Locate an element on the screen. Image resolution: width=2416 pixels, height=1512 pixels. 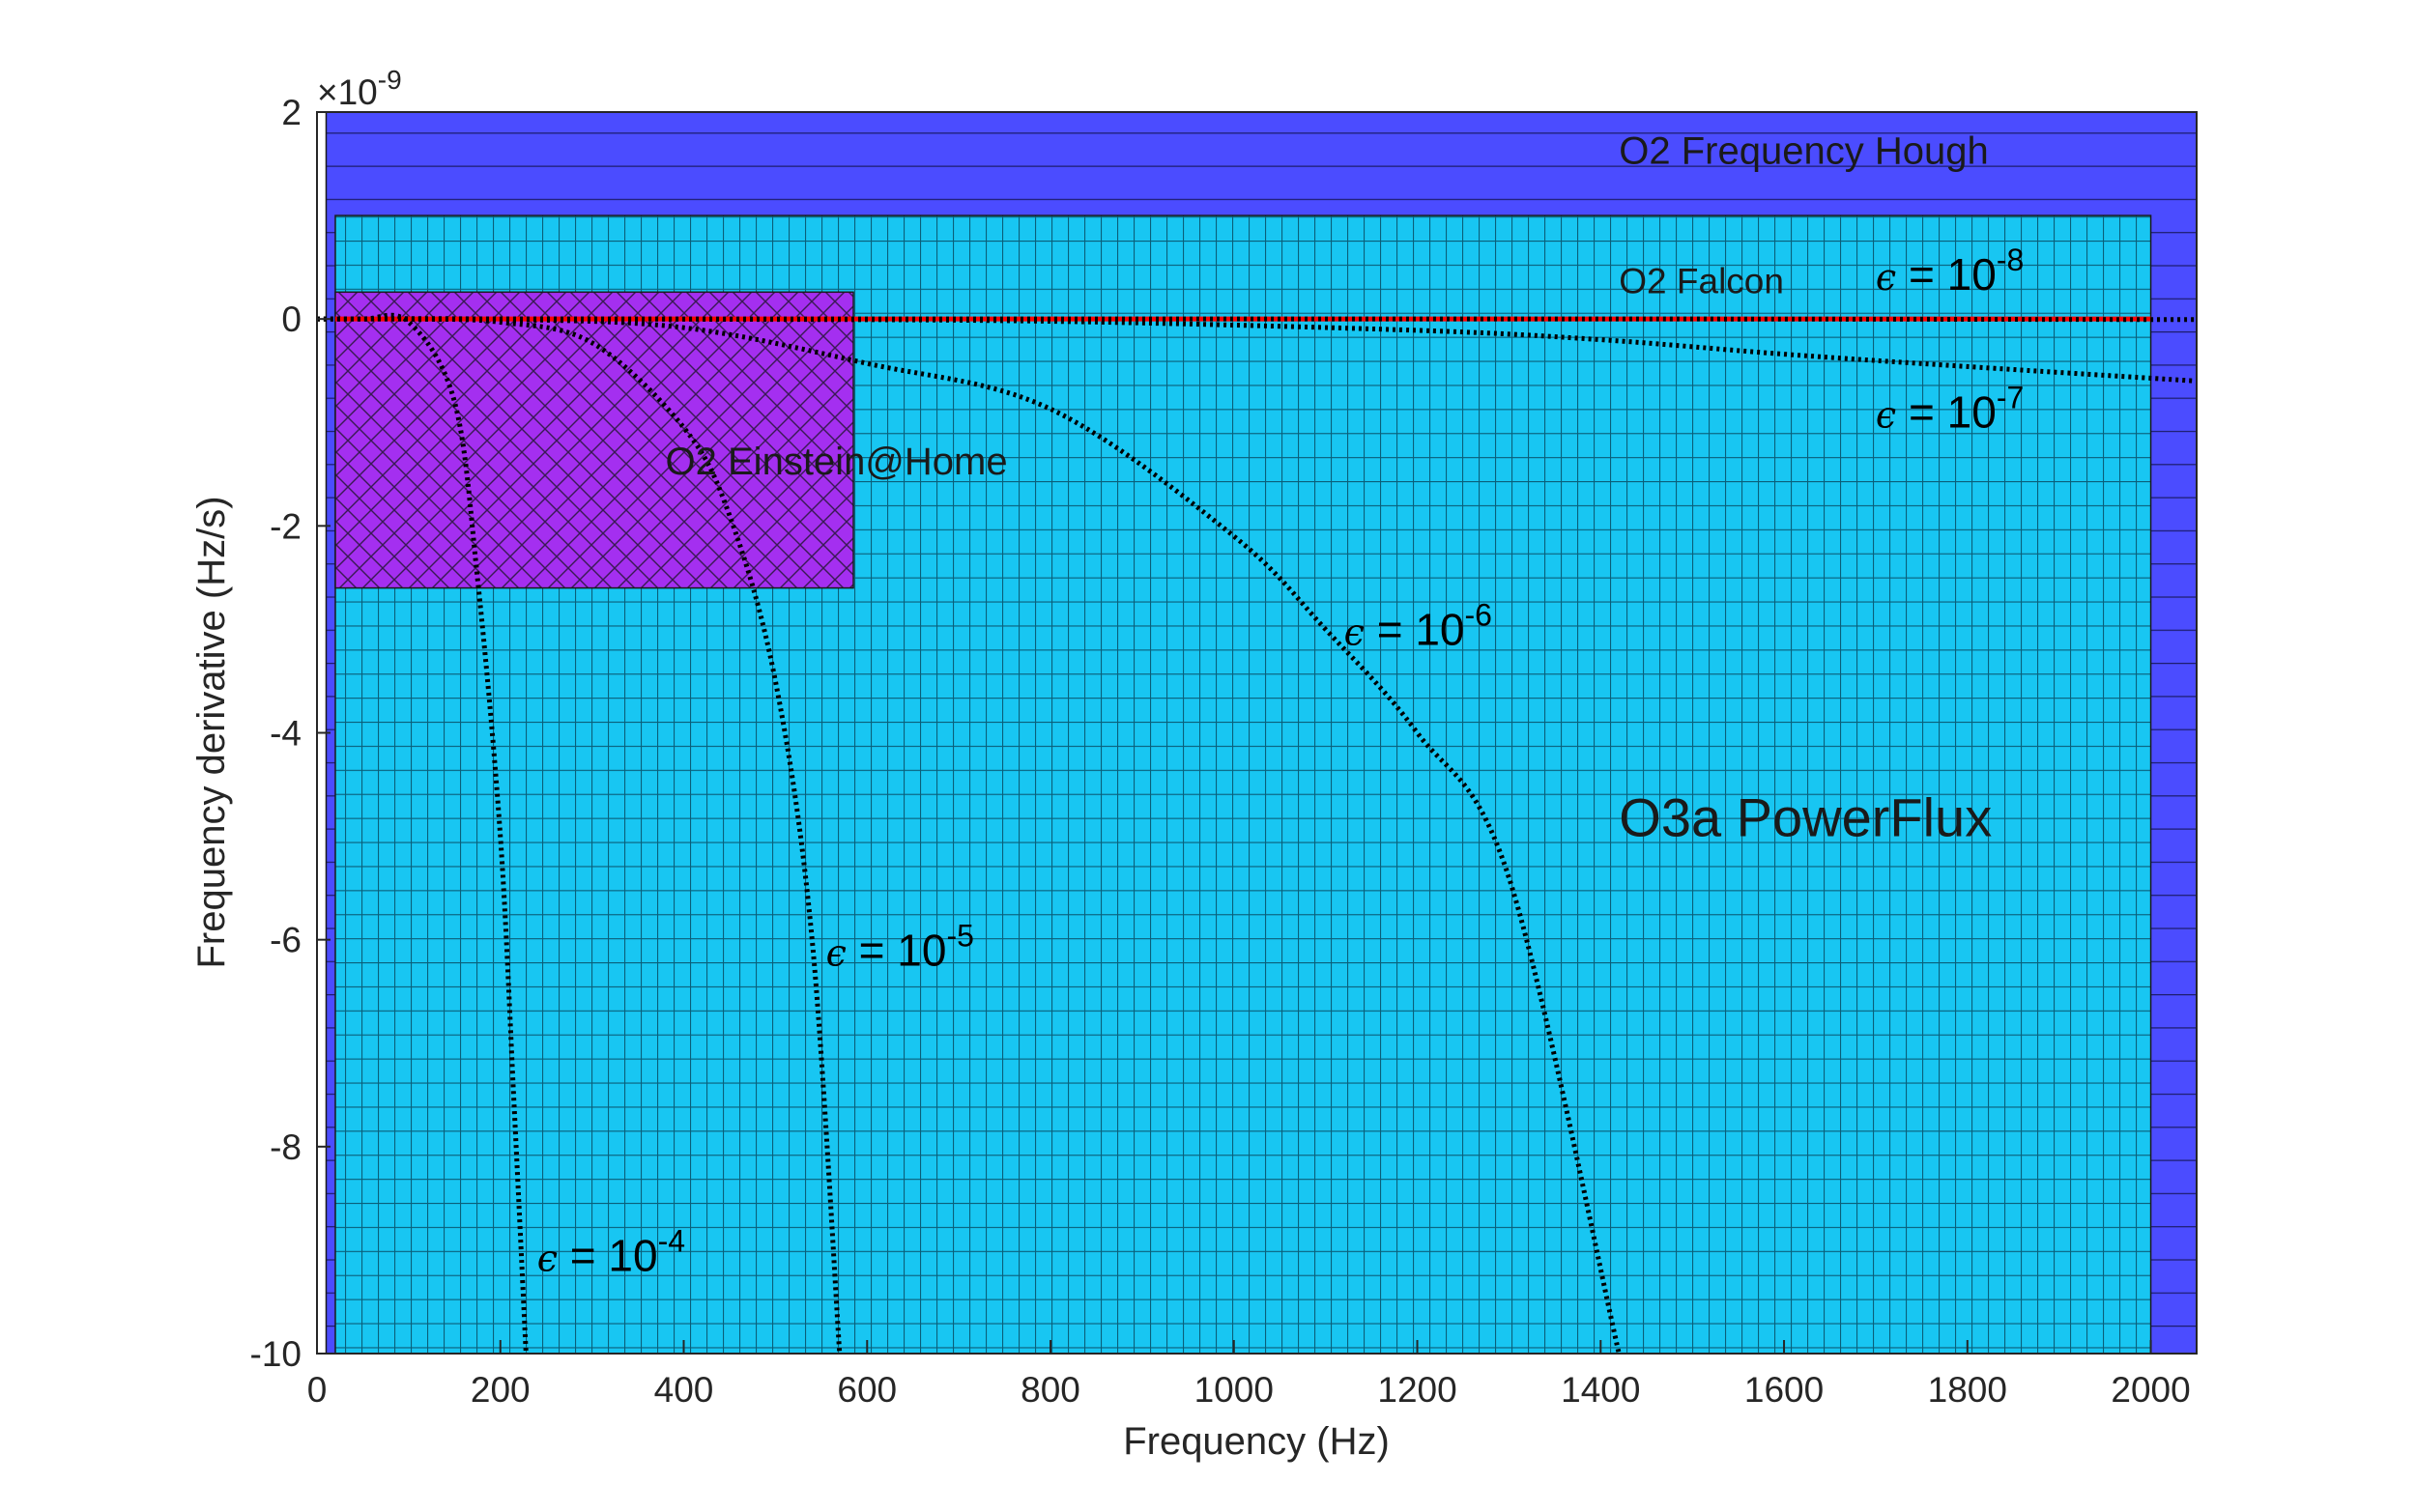
y-axis-label: Frequency derivative (Hz/s) is located at coordinates (211, 732).